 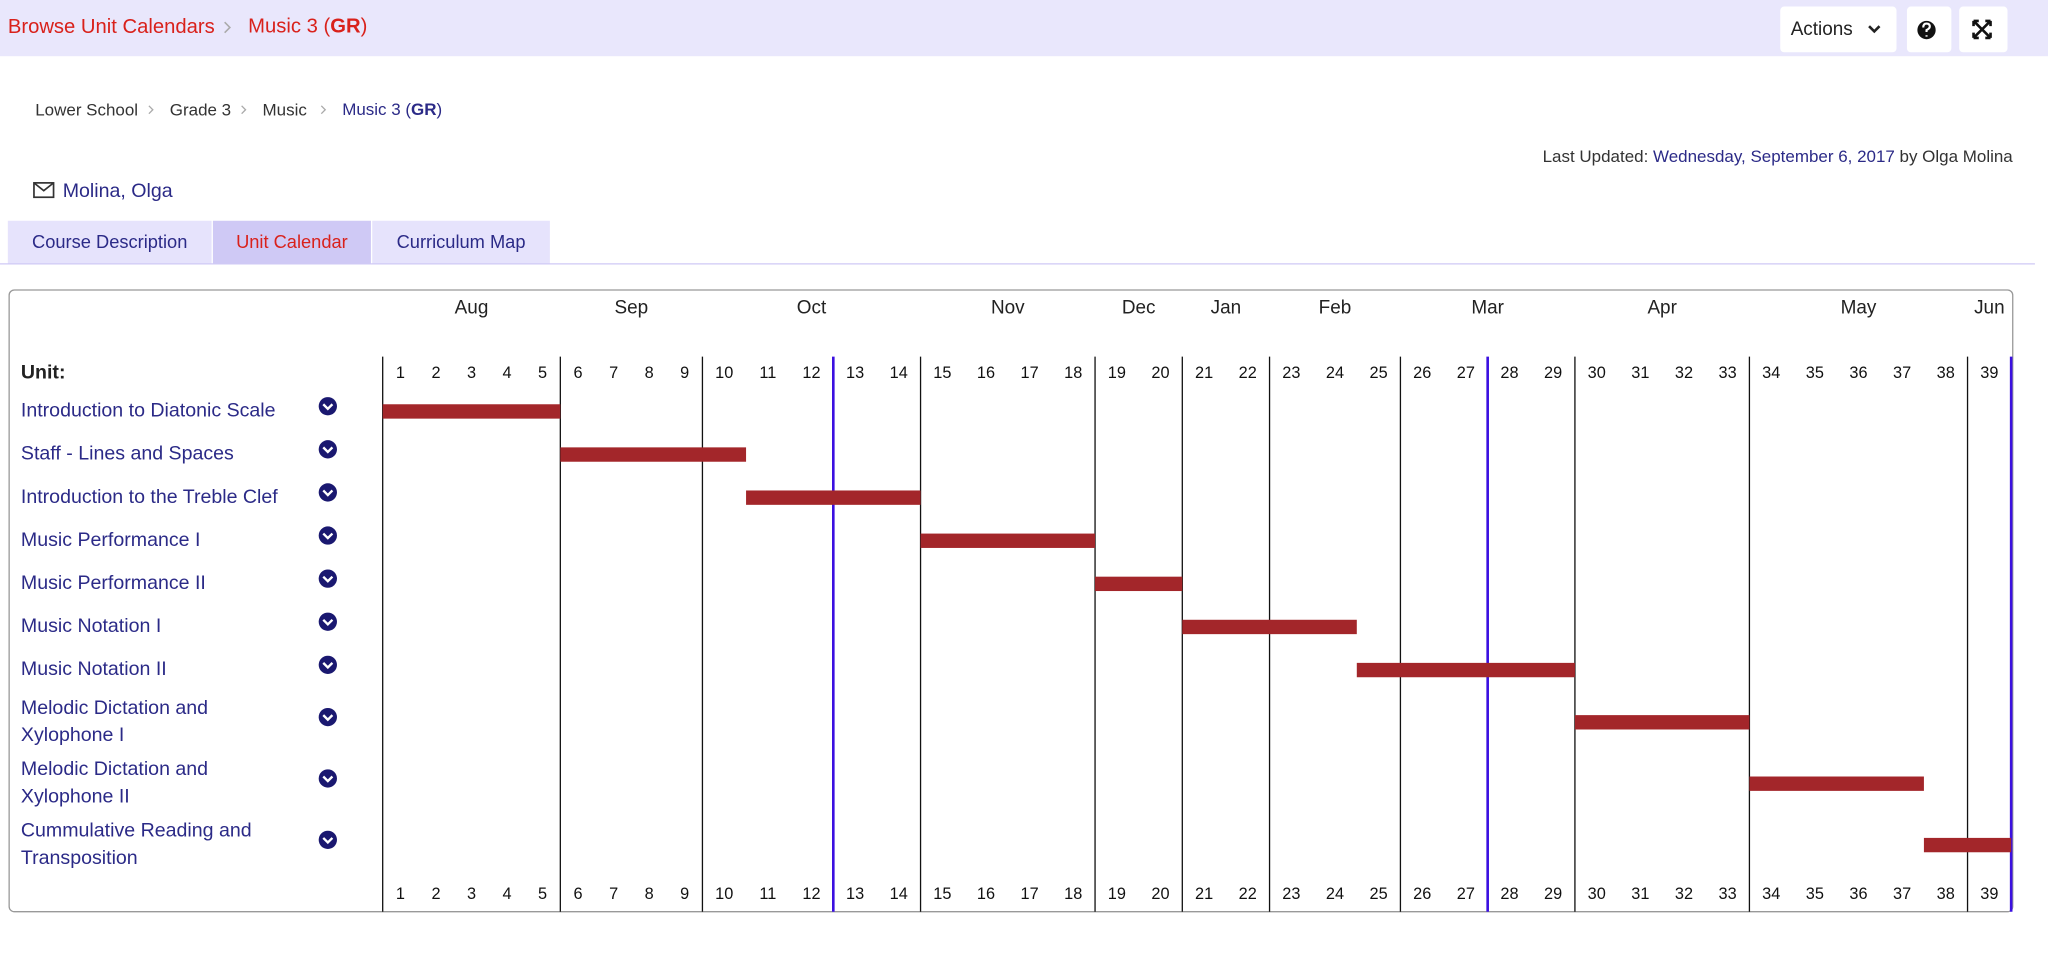 What do you see at coordinates (471, 373) in the screenshot?
I see `week-label: 3` at bounding box center [471, 373].